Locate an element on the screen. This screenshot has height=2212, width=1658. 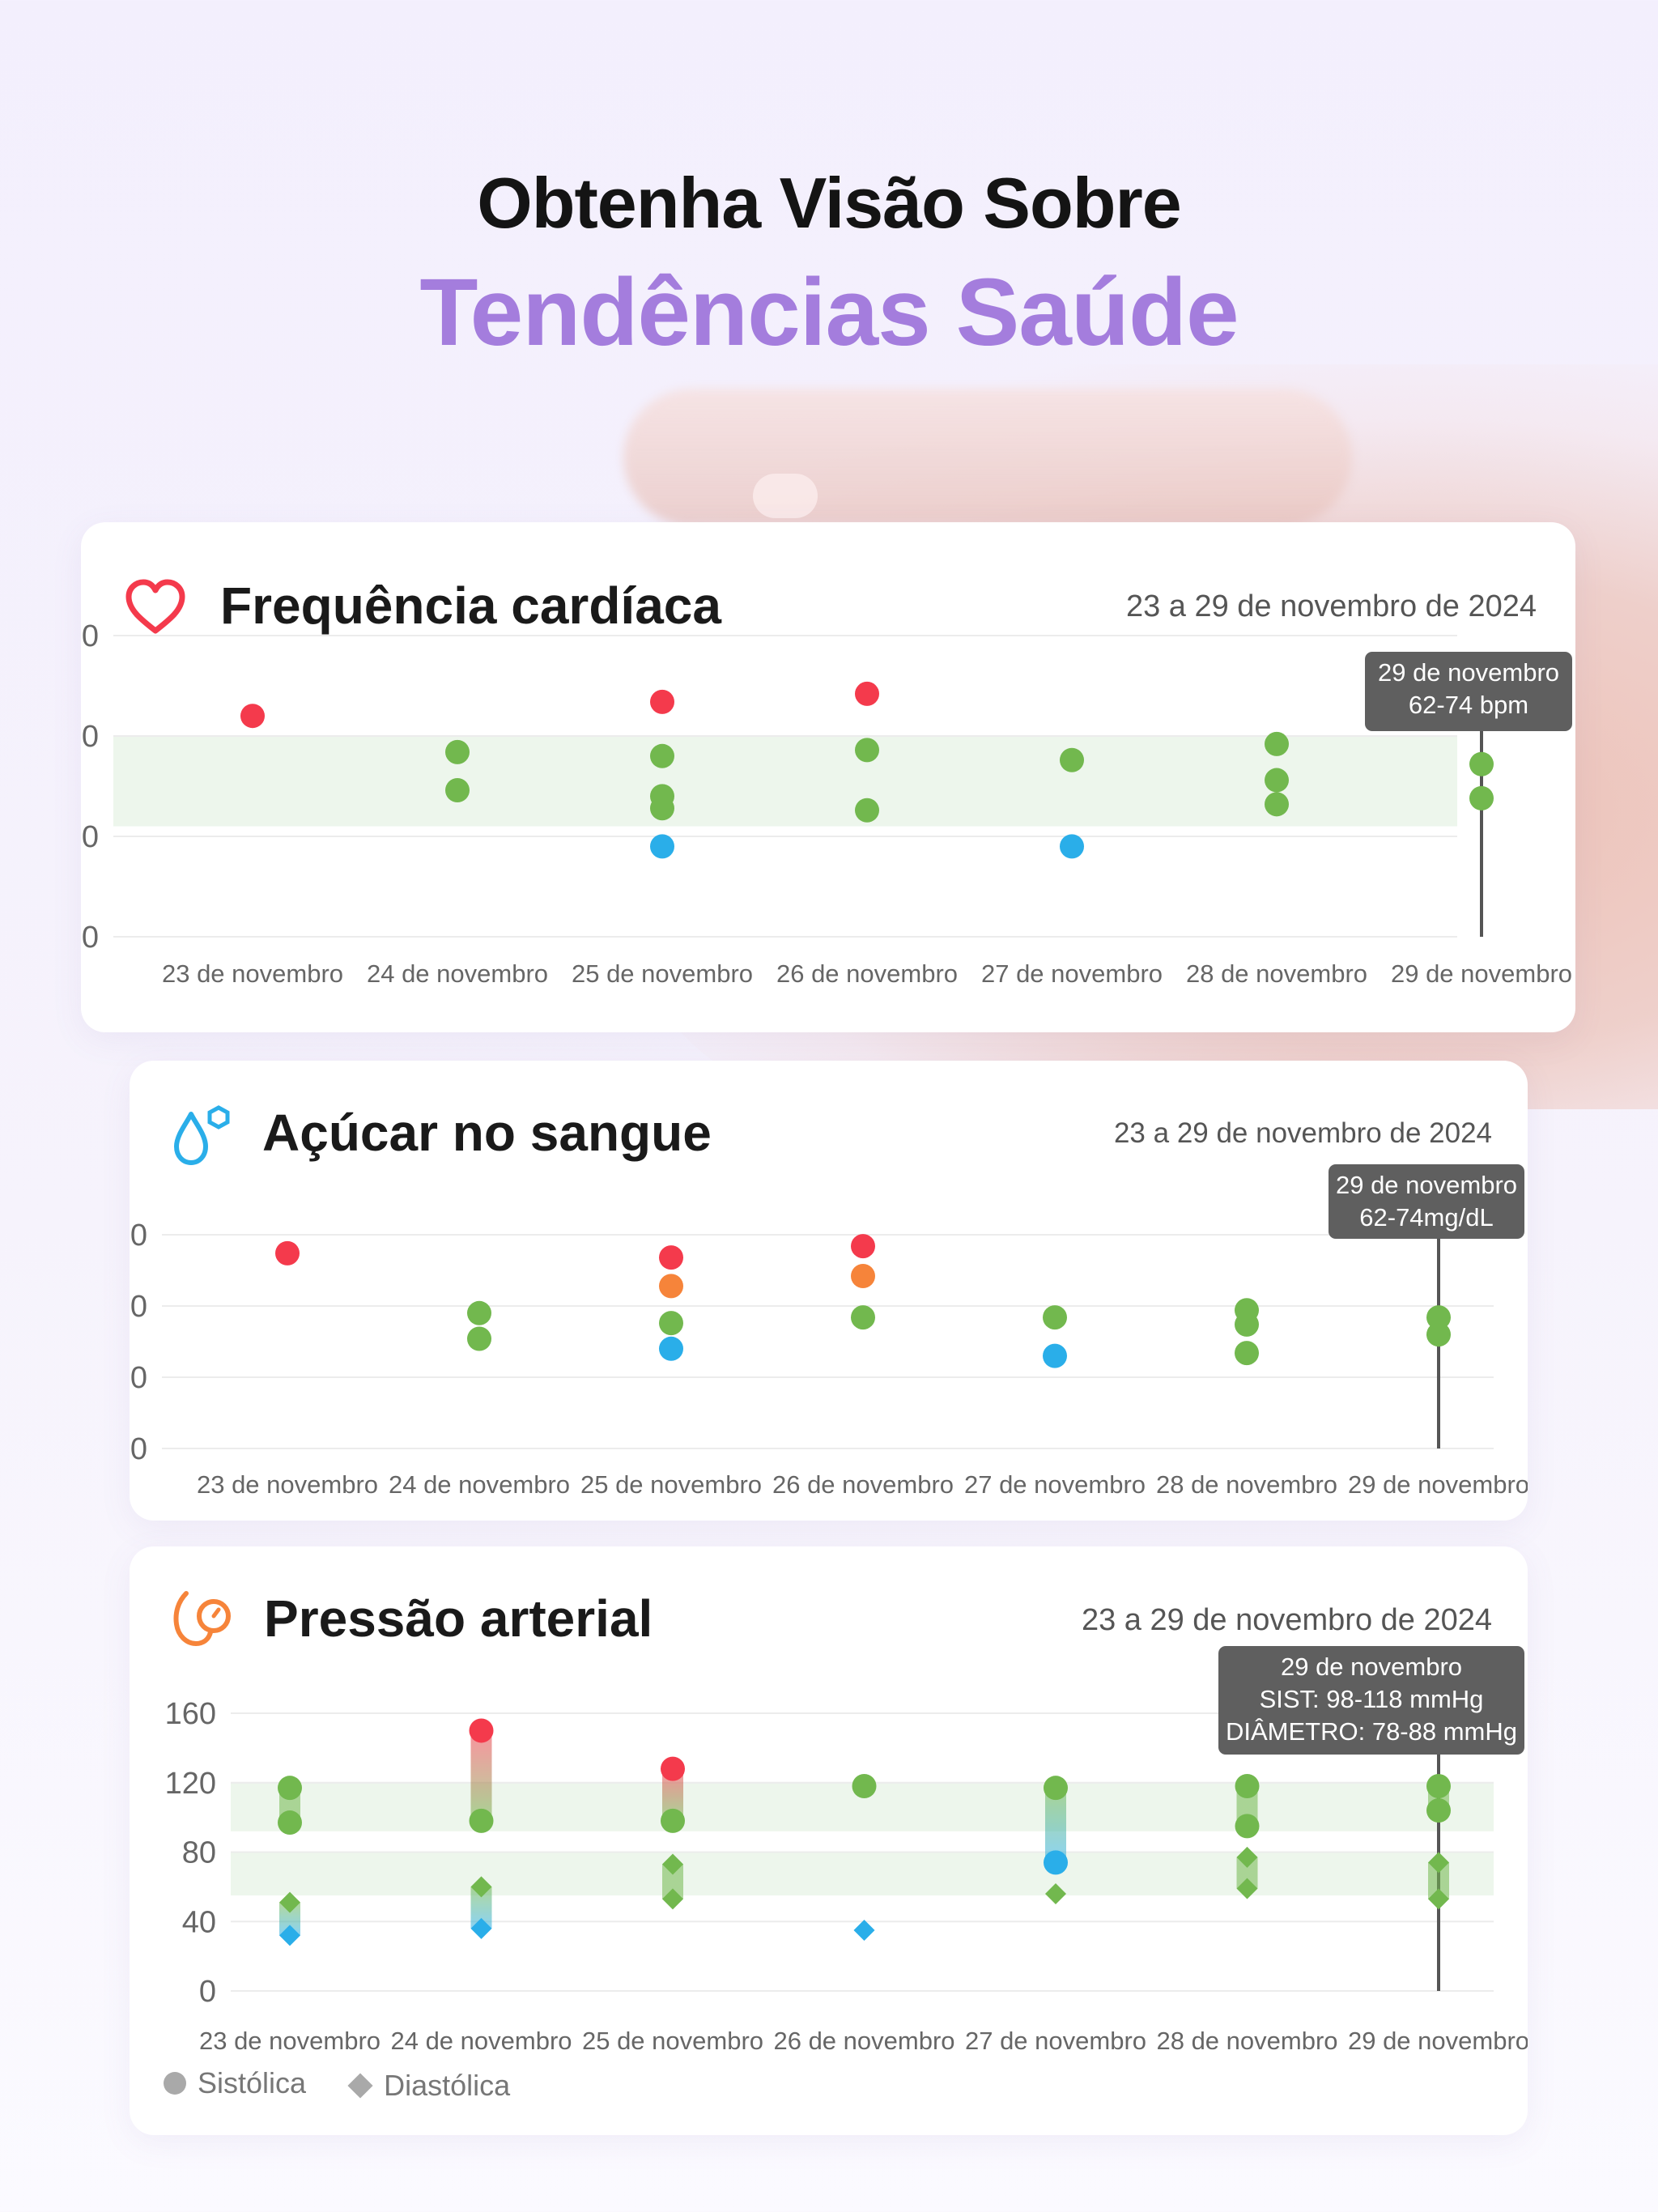
y-tick-label: 120 is located at coordinates (190, 1784).